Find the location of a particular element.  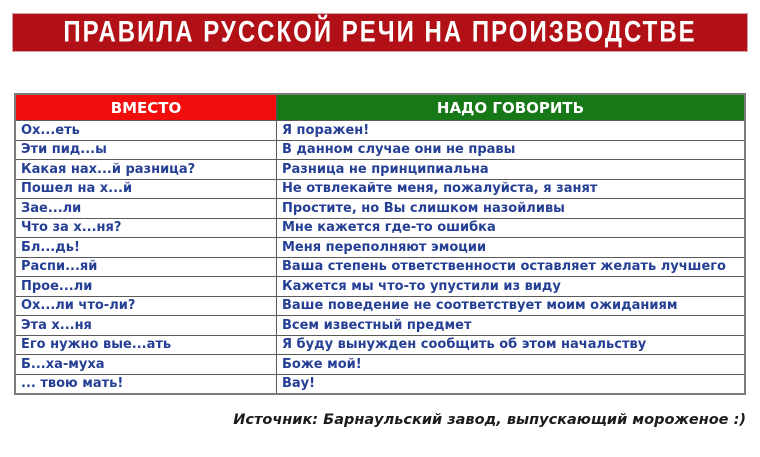

table-header-row: ВМЕСТО НАДО ГОВОРИТЬ is located at coordinates (380, 107).